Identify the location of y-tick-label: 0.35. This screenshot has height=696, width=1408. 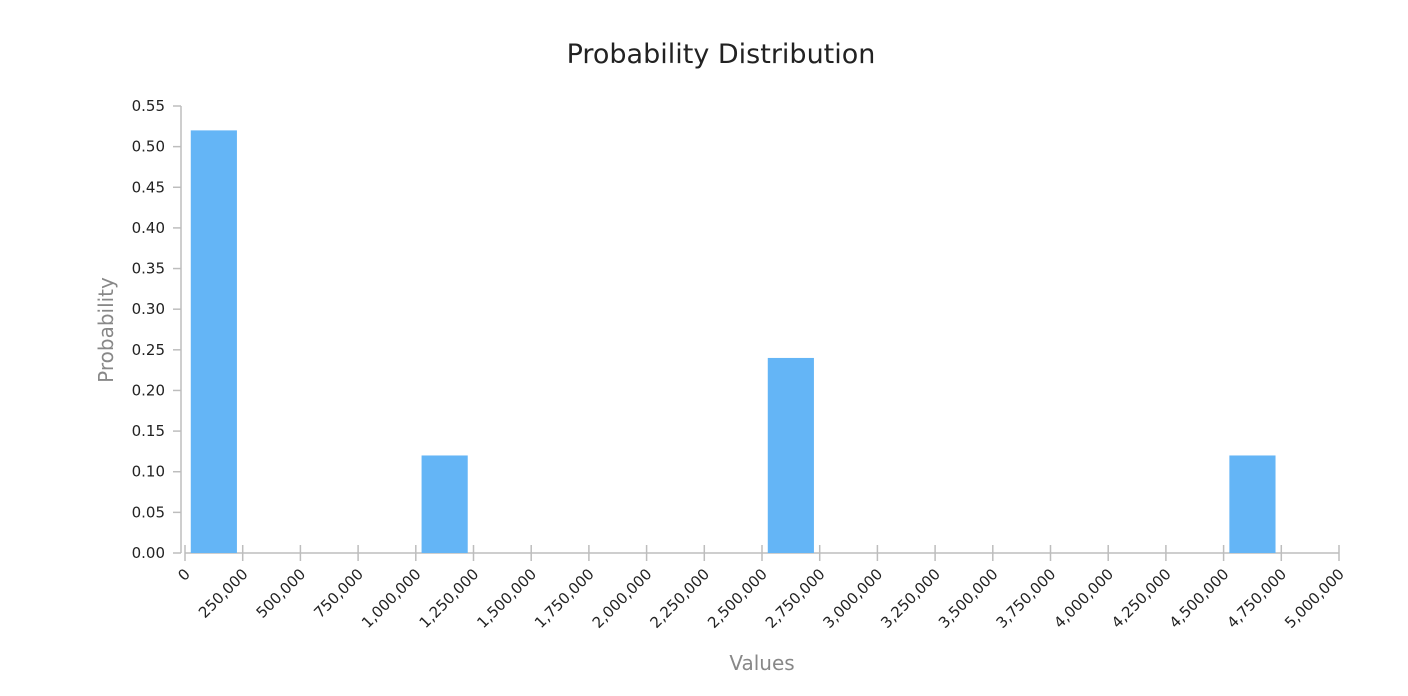
(148, 269).